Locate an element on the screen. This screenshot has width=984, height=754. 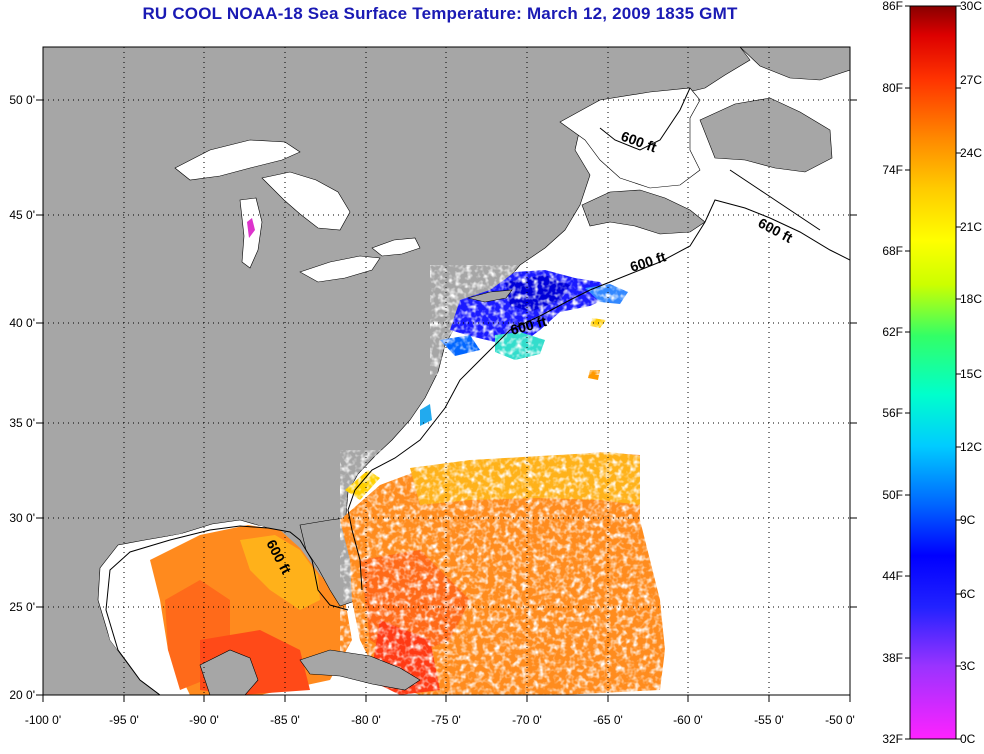
land-nova-scotia is located at coordinates (643, 212).